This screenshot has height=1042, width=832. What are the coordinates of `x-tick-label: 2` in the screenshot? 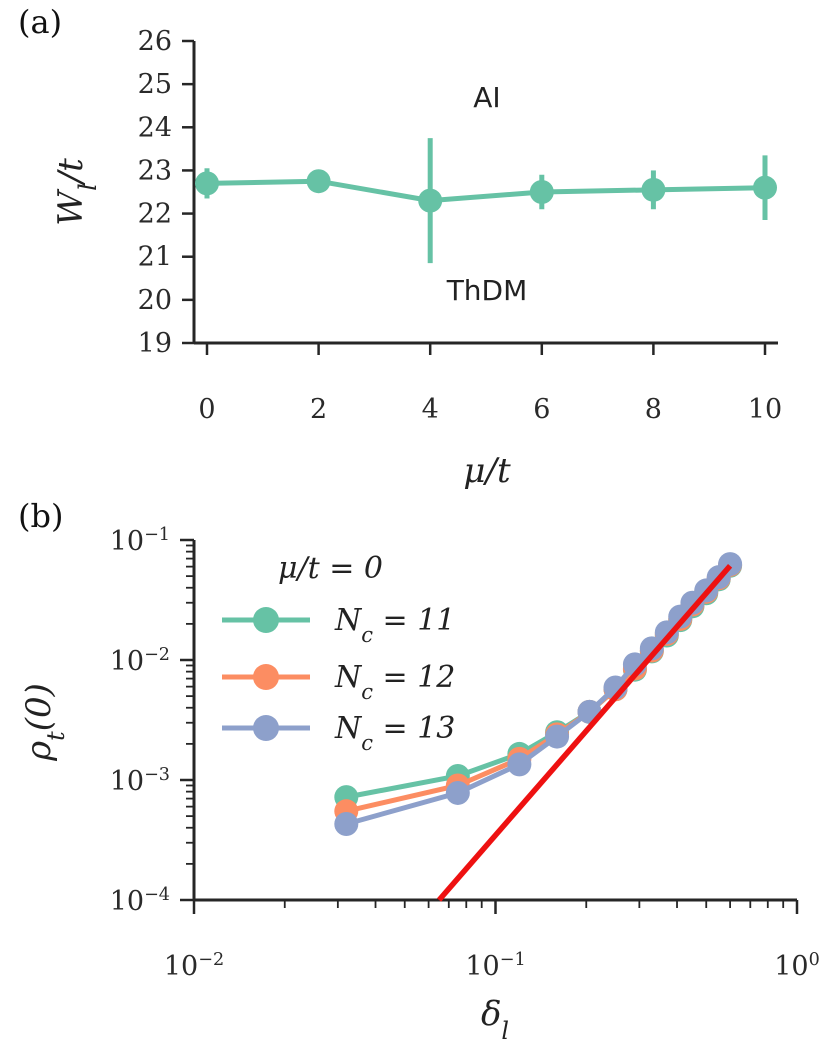 It's located at (318, 409).